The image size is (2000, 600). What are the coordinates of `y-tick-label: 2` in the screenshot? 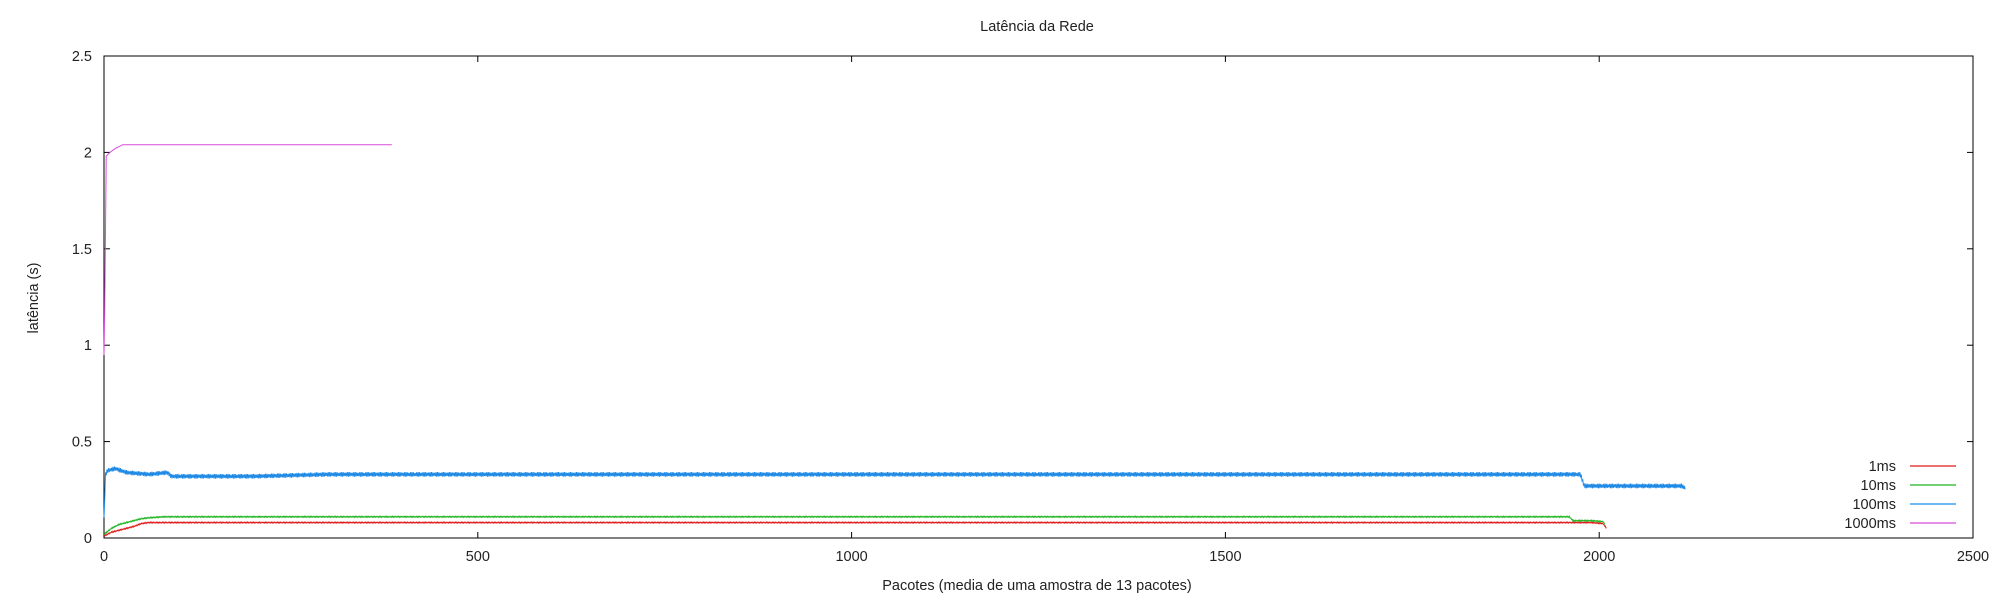 It's located at (88, 153).